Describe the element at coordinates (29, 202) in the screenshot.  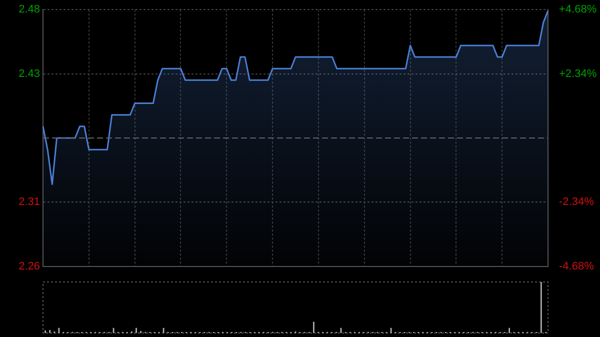
I see `y-tick-label: 2.31` at that location.